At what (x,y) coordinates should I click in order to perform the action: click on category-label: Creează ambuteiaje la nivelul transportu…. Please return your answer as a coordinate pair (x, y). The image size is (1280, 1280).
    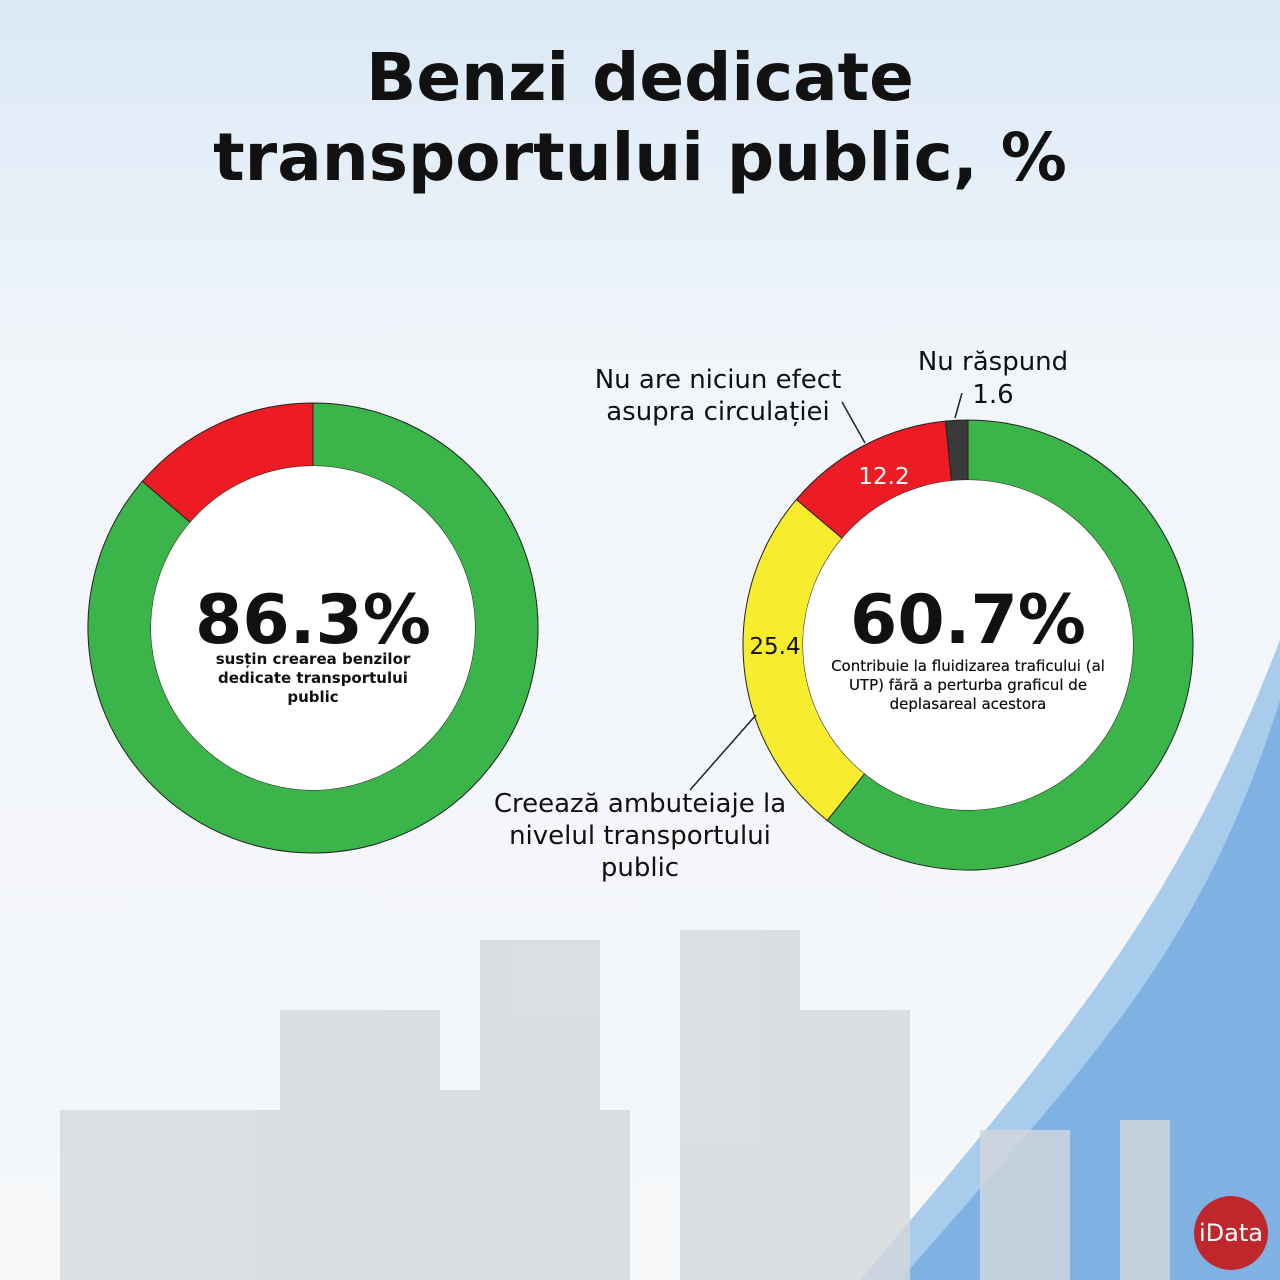
    Looking at the image, I should click on (640, 836).